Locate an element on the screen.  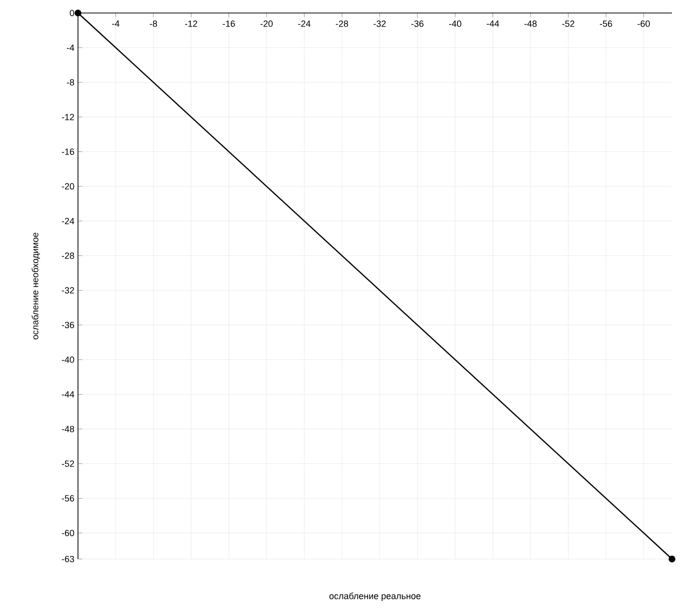
x-tick-label: -32 is located at coordinates (380, 23).